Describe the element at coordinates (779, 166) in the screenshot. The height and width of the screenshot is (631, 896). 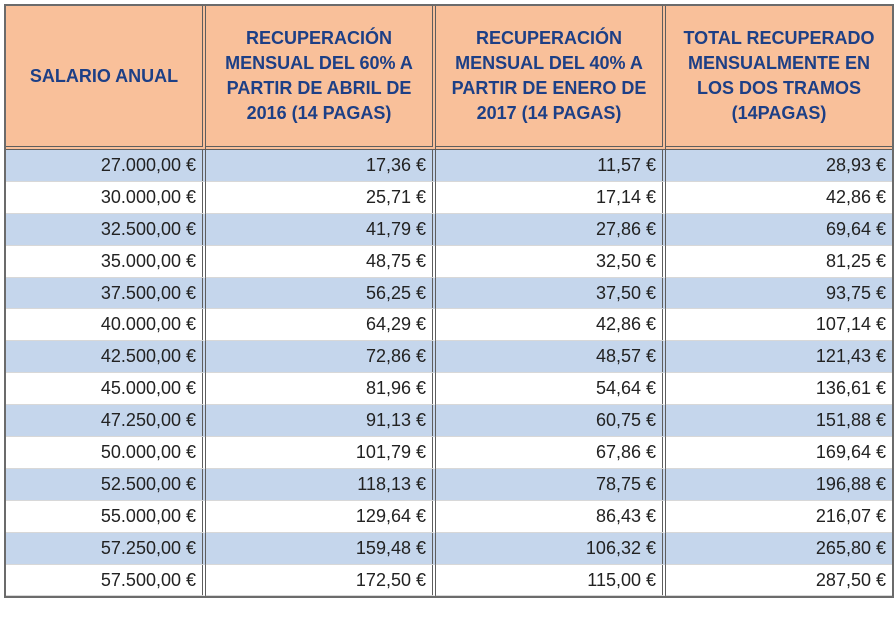
I see `cell-total-recuperado: 28,93 €` at that location.